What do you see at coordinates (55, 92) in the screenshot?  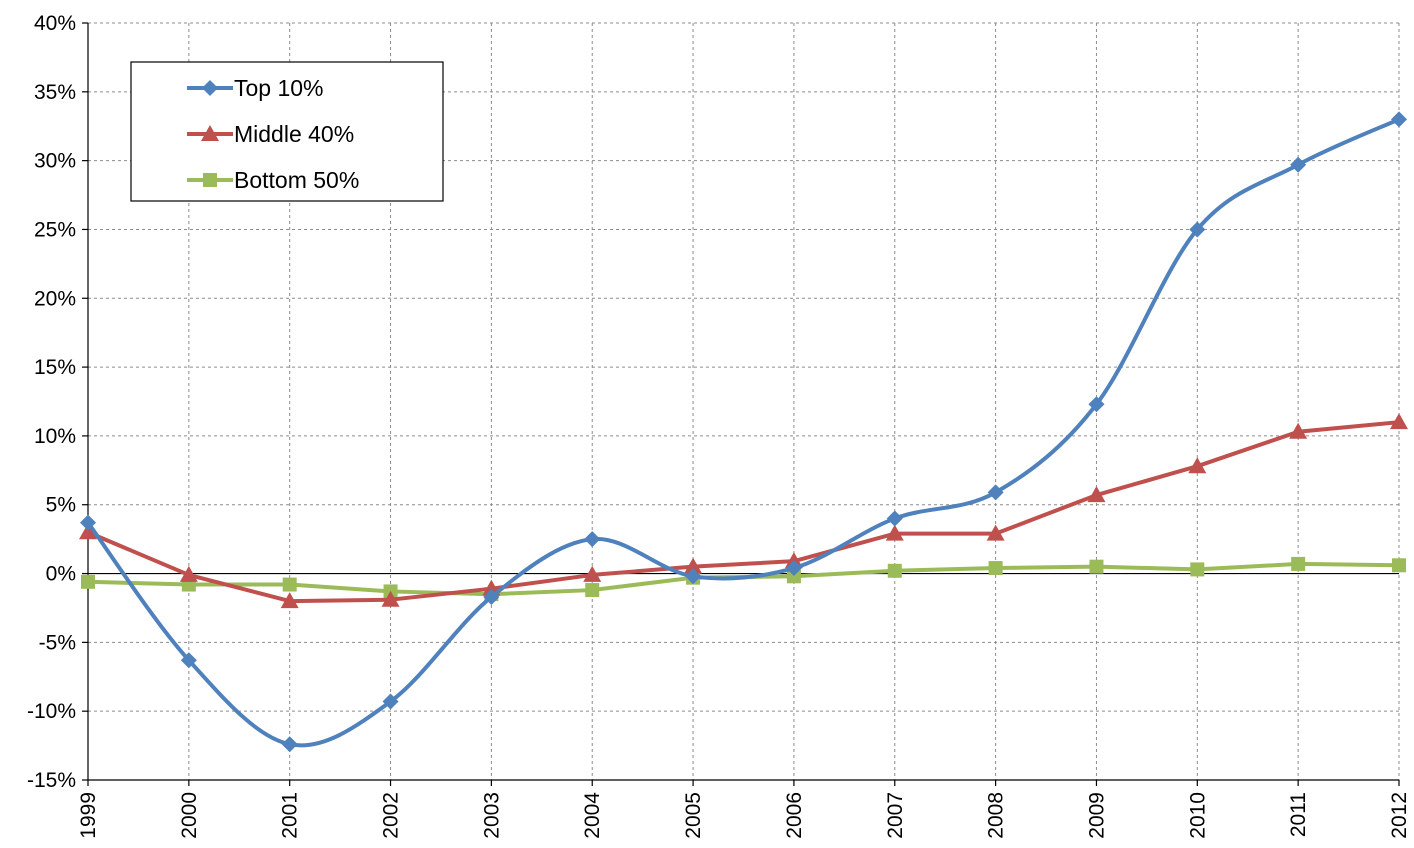 I see `y-tick-label: 35%` at bounding box center [55, 92].